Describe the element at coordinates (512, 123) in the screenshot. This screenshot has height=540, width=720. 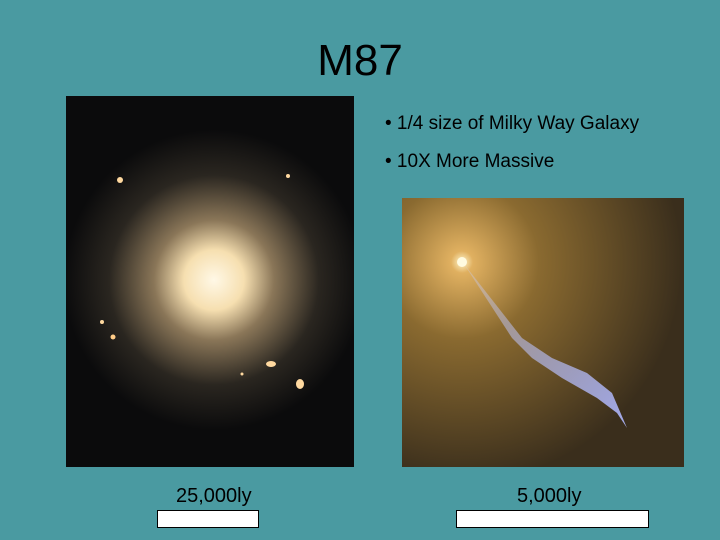
I see `bullet: • 1/4 size of Milky Way Galaxy` at that location.